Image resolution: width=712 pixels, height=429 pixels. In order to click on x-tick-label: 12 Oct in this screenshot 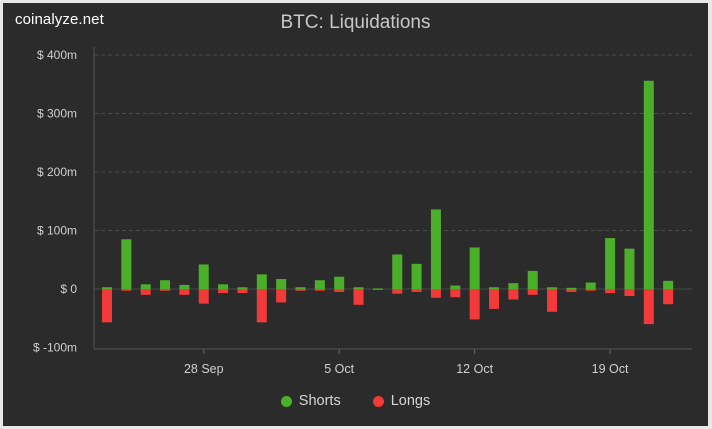, I will do `click(474, 369)`.